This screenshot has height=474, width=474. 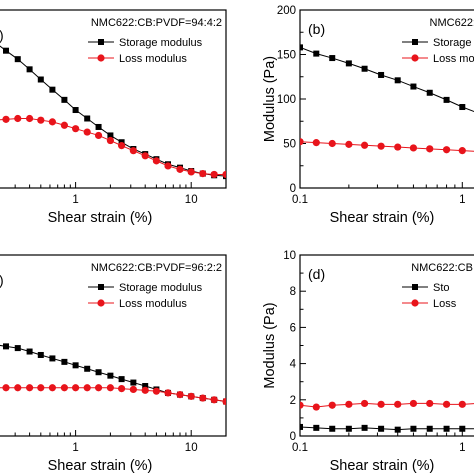 What do you see at coordinates (316, 29) in the screenshot?
I see `panel-label: (b)` at bounding box center [316, 29].